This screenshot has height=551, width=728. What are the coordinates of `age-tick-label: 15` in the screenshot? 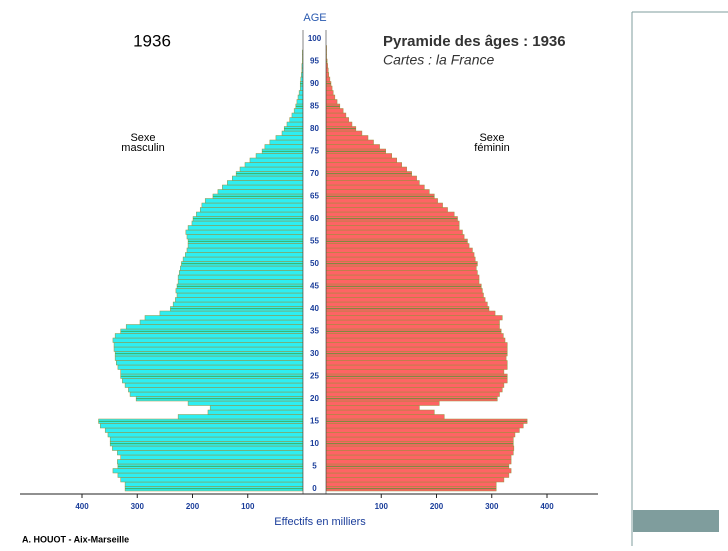 It's located at (314, 420).